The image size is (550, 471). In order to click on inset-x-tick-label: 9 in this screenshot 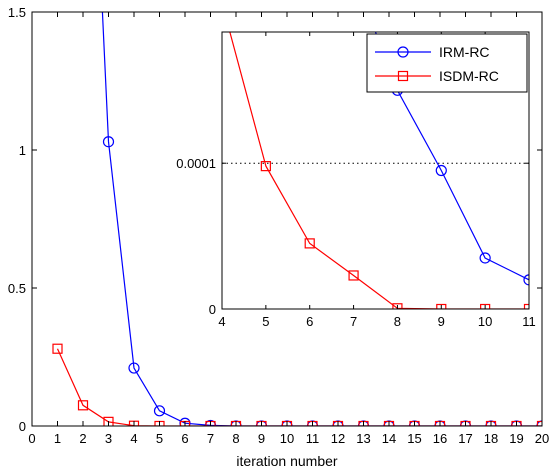, I will do `click(441, 321)`.